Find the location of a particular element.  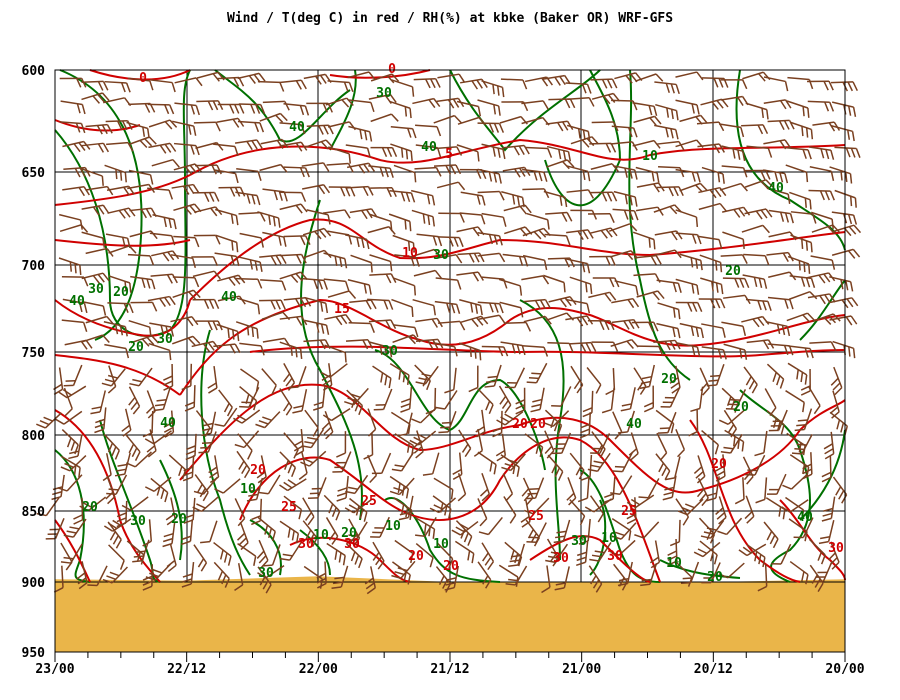

rh-contour-label: 30 is located at coordinates (579, 541).